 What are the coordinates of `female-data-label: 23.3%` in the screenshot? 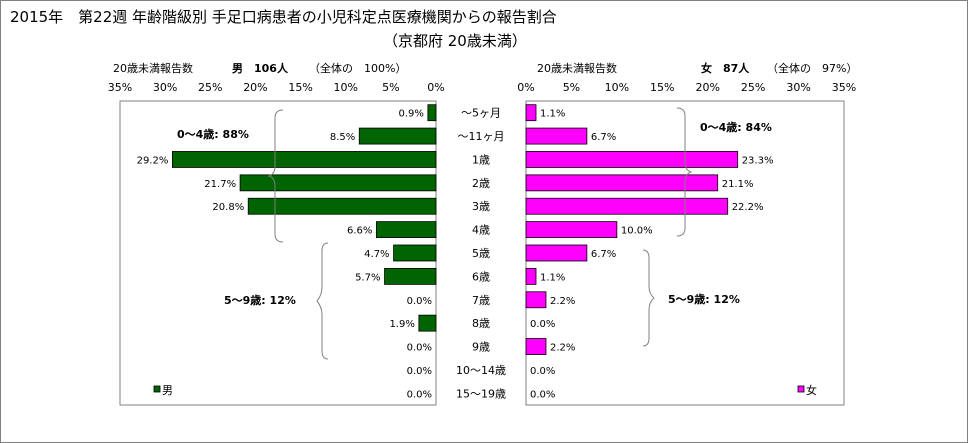 It's located at (758, 160).